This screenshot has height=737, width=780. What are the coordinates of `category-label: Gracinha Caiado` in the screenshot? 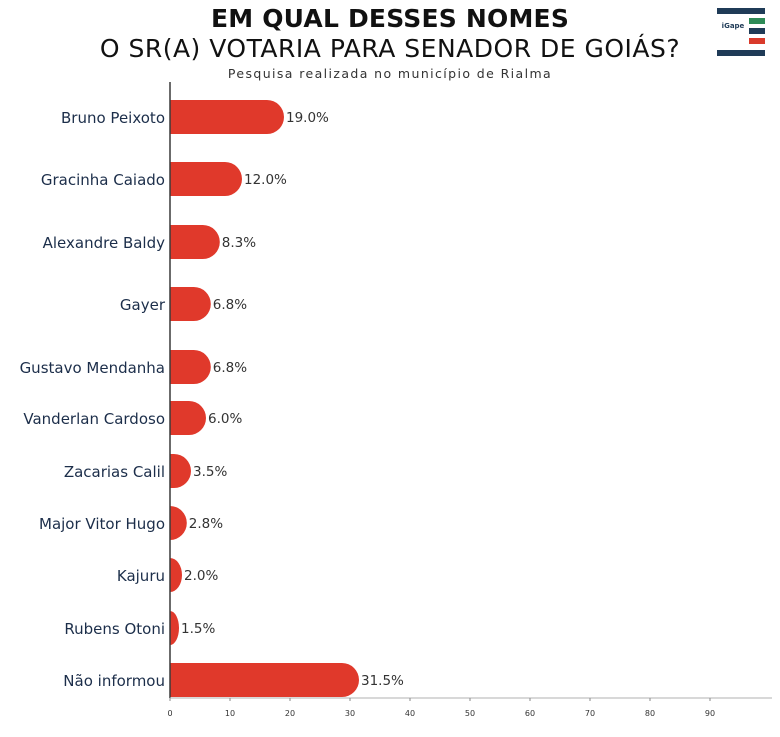 It's located at (103, 180).